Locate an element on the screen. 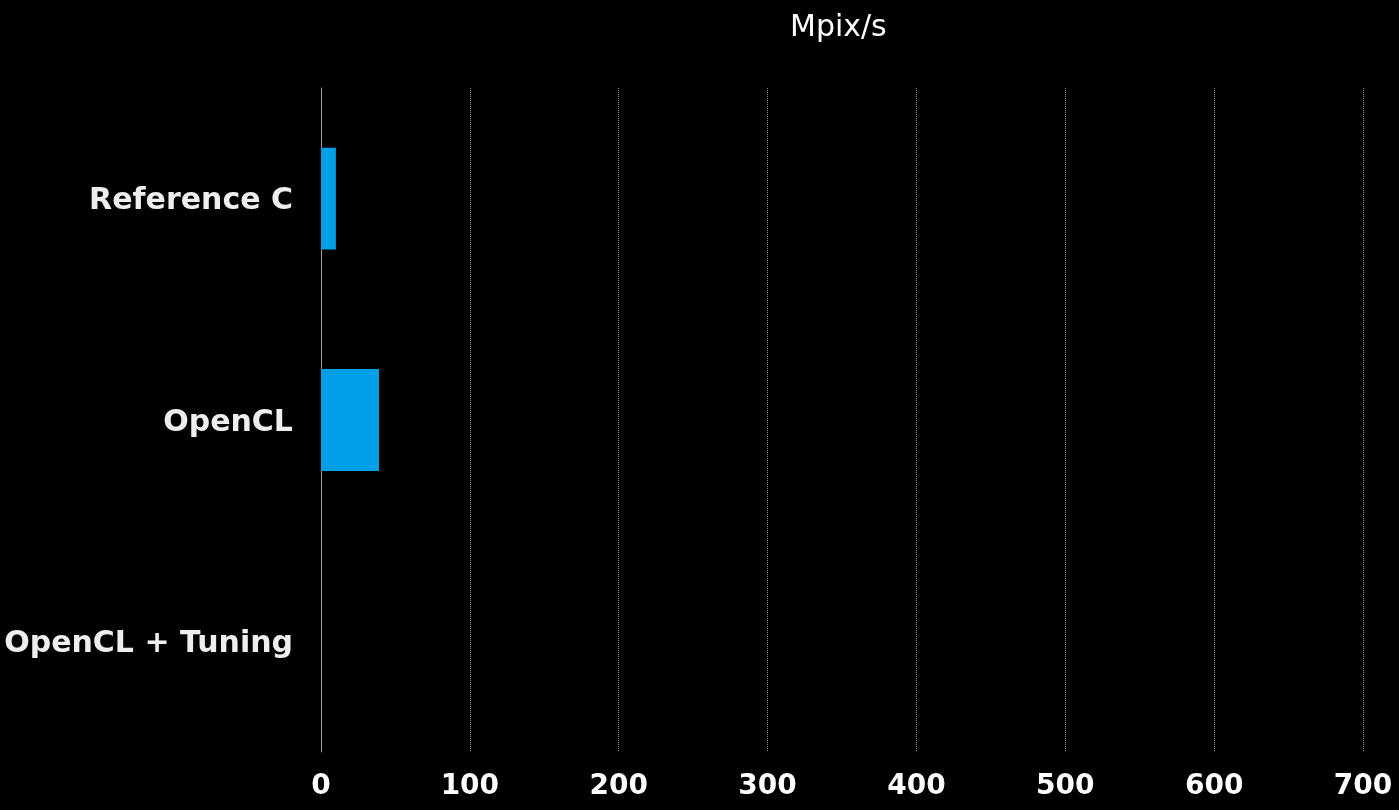 The image size is (1399, 810). x-tick-label: 100 is located at coordinates (470, 784).